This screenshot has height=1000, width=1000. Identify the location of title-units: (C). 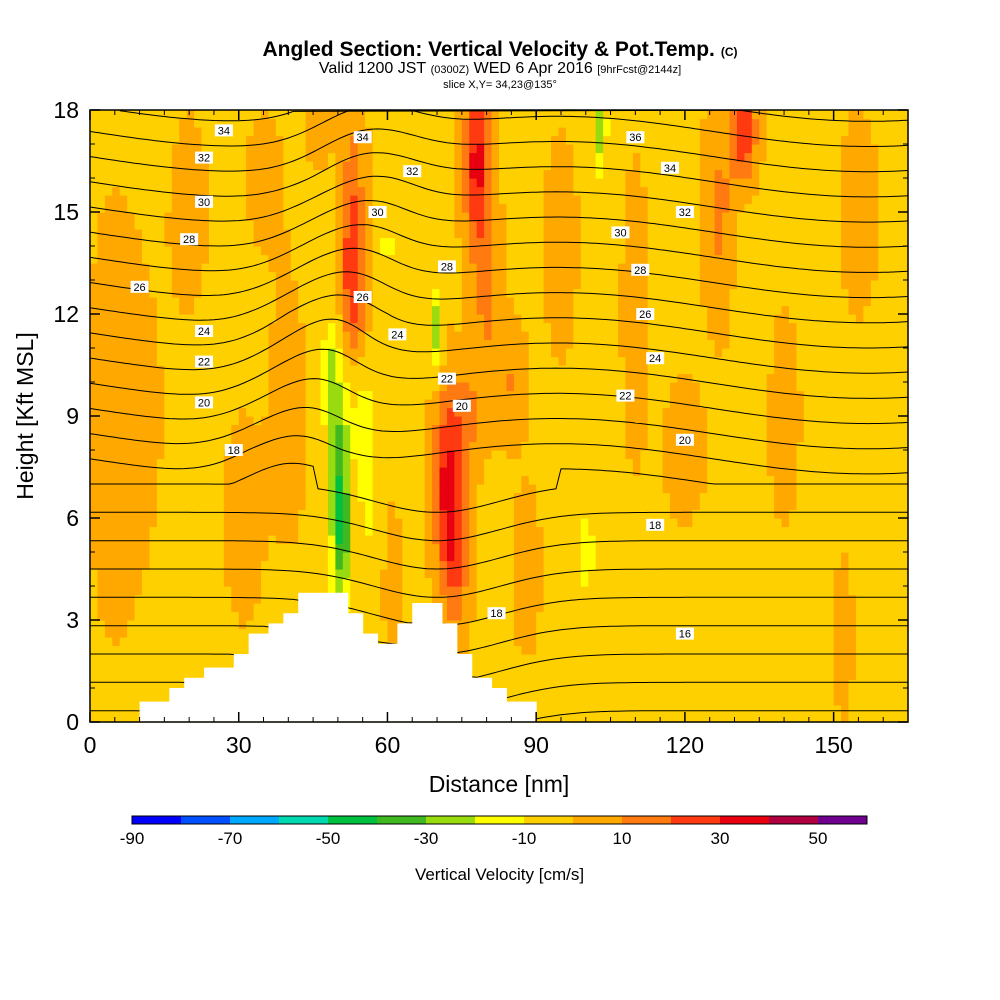
(729, 52).